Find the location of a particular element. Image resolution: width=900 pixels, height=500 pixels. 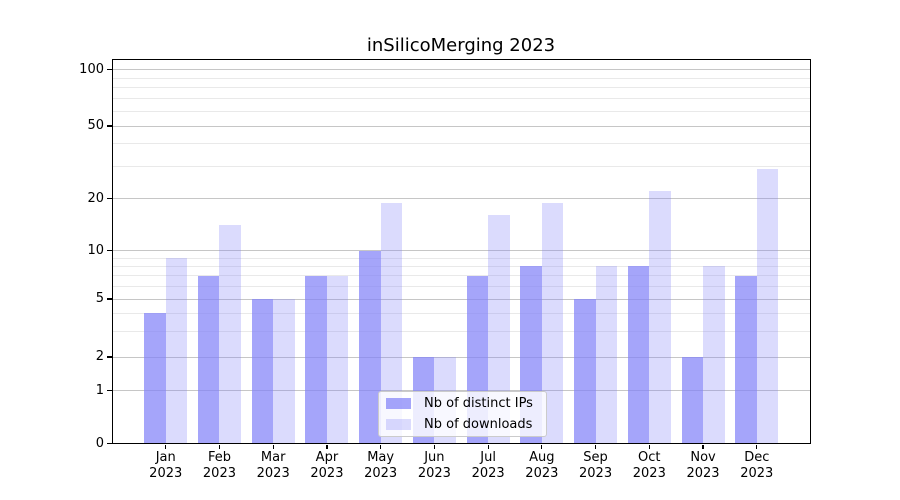

legend-item-distinct-ips: Nb of distinct IPs is located at coordinates (466, 404).